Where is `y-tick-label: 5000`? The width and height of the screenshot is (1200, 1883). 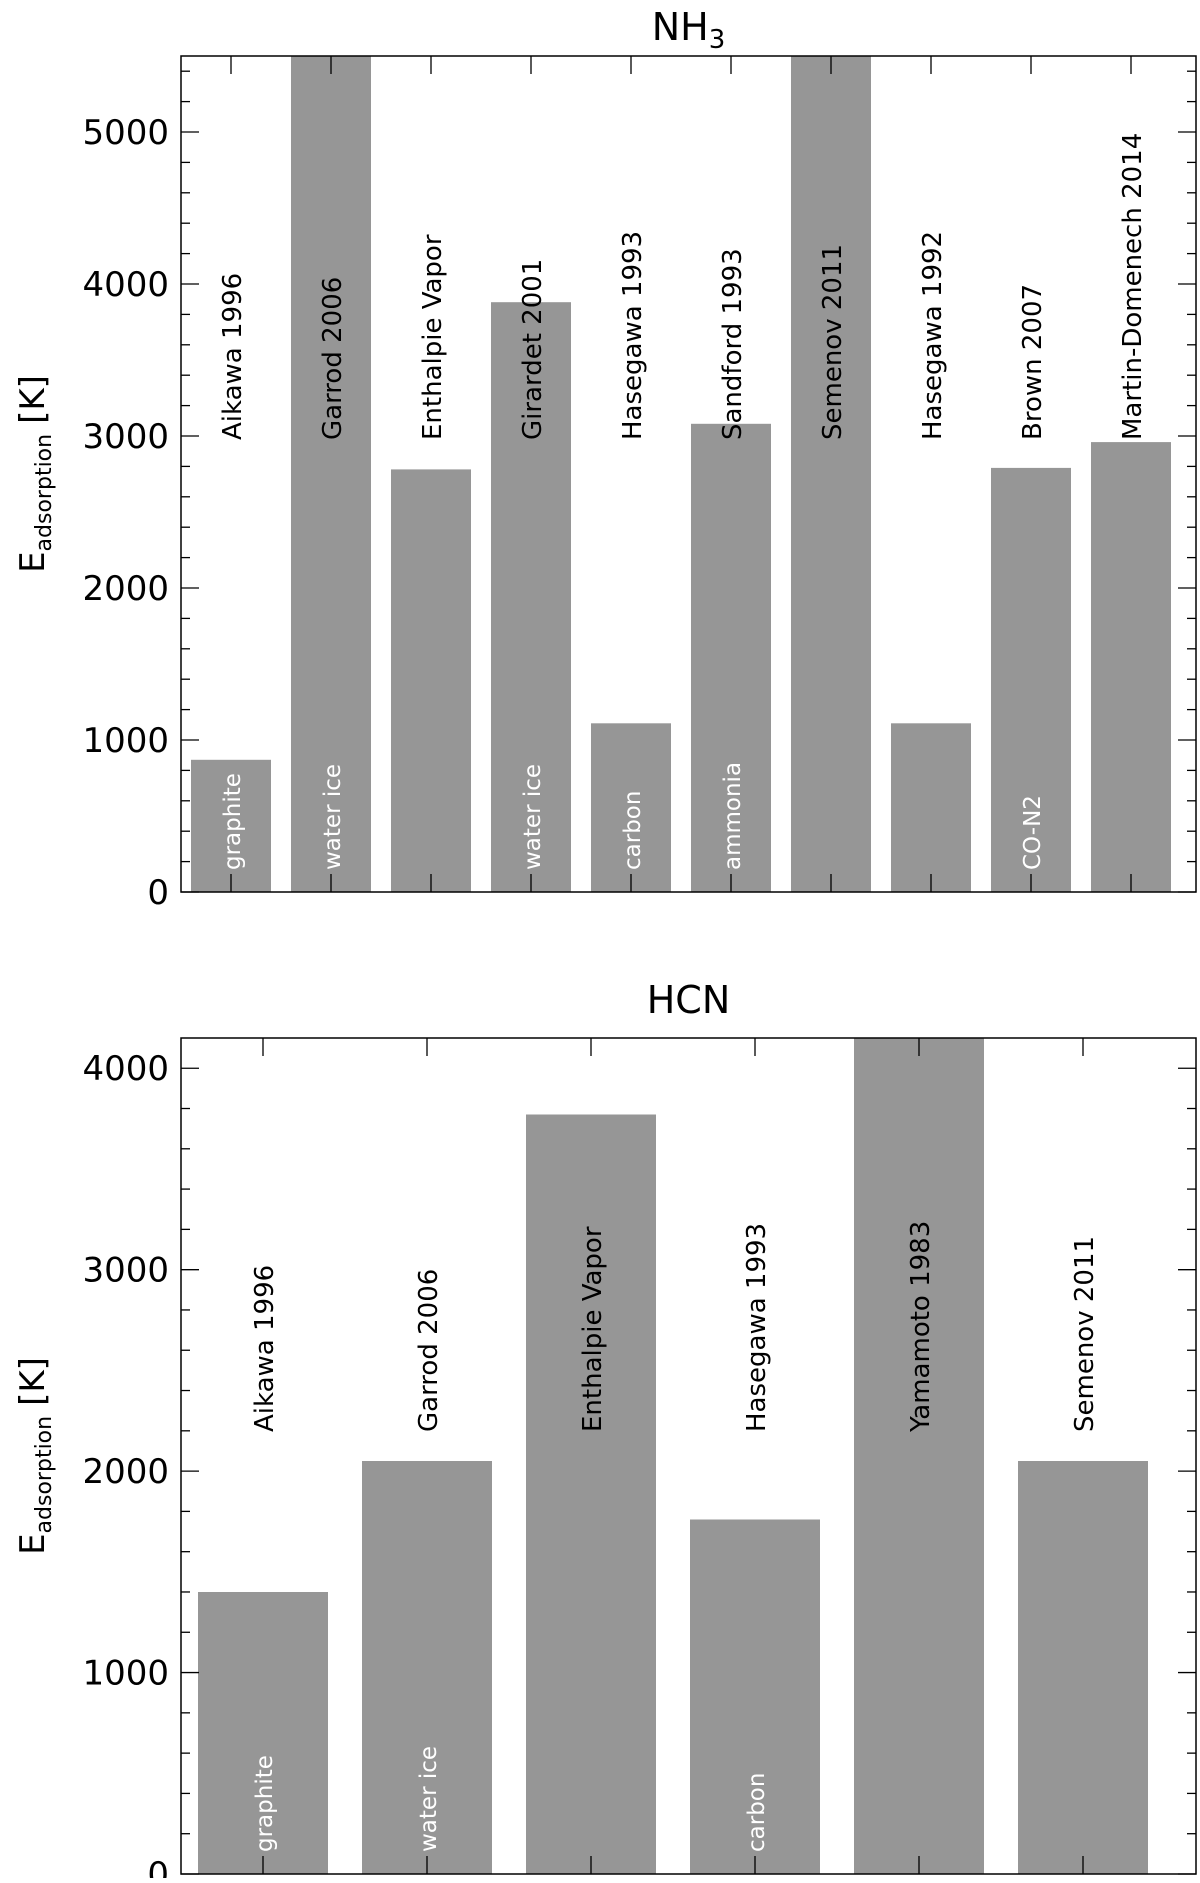 y-tick-label: 5000 is located at coordinates (125, 133).